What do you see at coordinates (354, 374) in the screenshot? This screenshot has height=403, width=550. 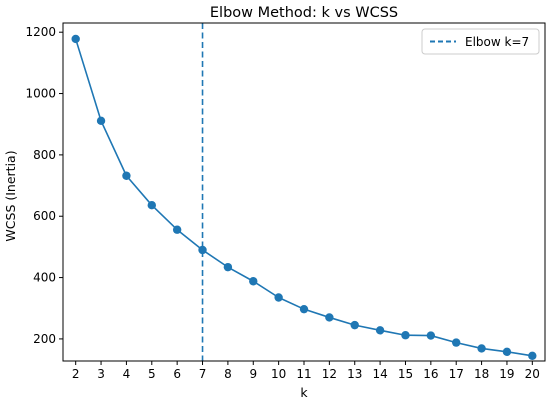 I see `x-tick-label: 13` at bounding box center [354, 374].